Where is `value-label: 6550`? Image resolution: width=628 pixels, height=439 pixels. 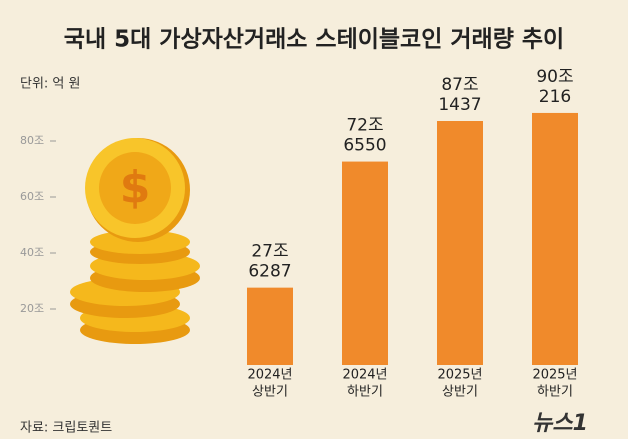 value-label: 6550 is located at coordinates (364, 146).